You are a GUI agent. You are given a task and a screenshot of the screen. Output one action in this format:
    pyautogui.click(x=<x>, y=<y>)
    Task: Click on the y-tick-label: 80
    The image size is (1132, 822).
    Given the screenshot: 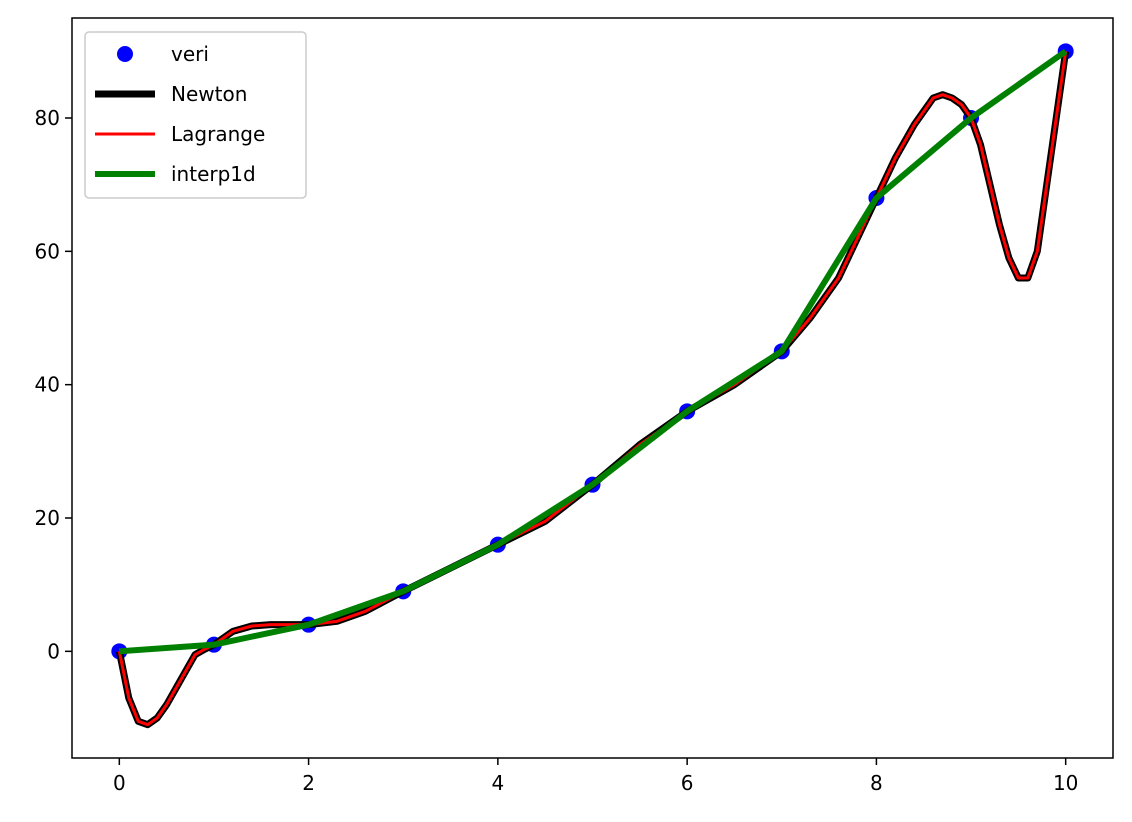 What is the action you would take?
    pyautogui.click(x=47, y=118)
    